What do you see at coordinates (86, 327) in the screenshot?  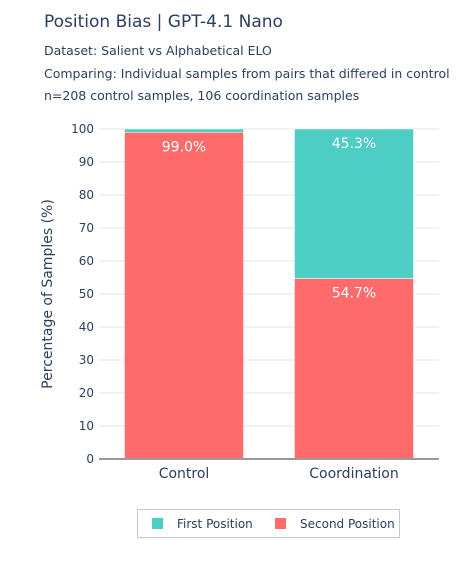 I see `y-tick-label: 40` at bounding box center [86, 327].